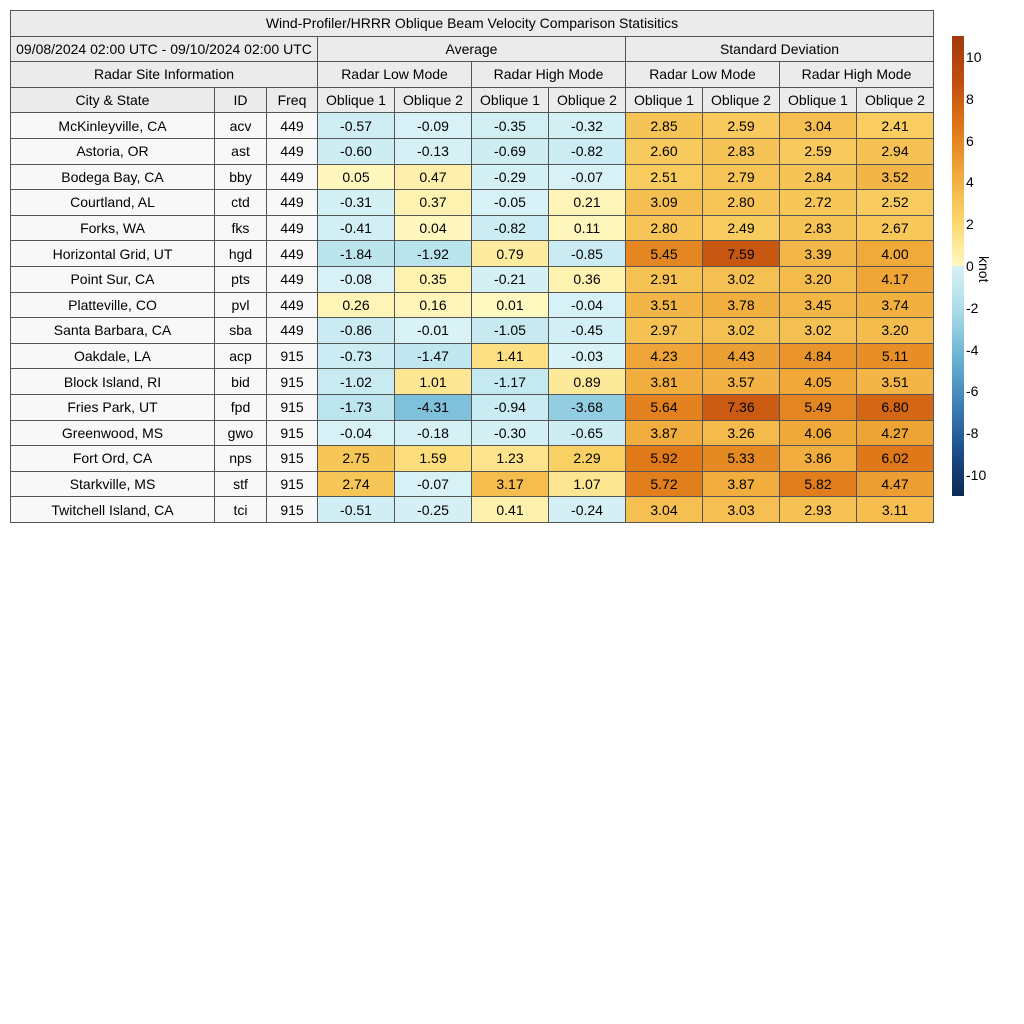 Image resolution: width=1024 pixels, height=1024 pixels. I want to click on site-city-cell: Astoria, OR, so click(112, 151).